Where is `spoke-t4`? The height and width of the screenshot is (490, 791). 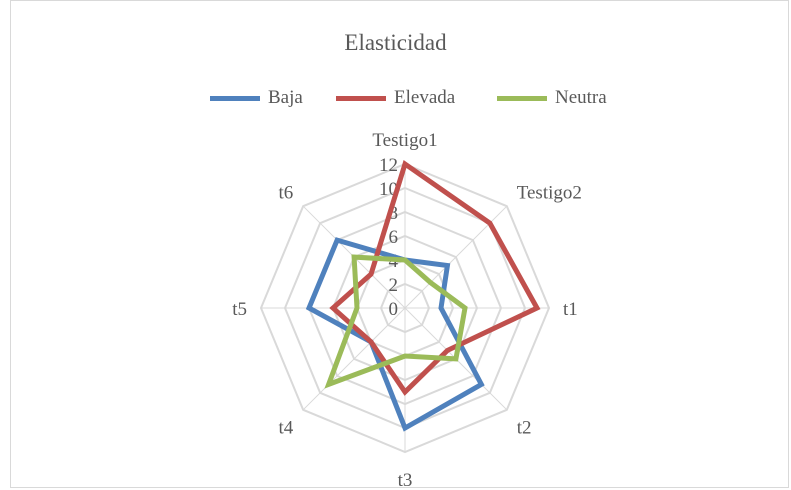
spoke-t4 is located at coordinates (354, 359).